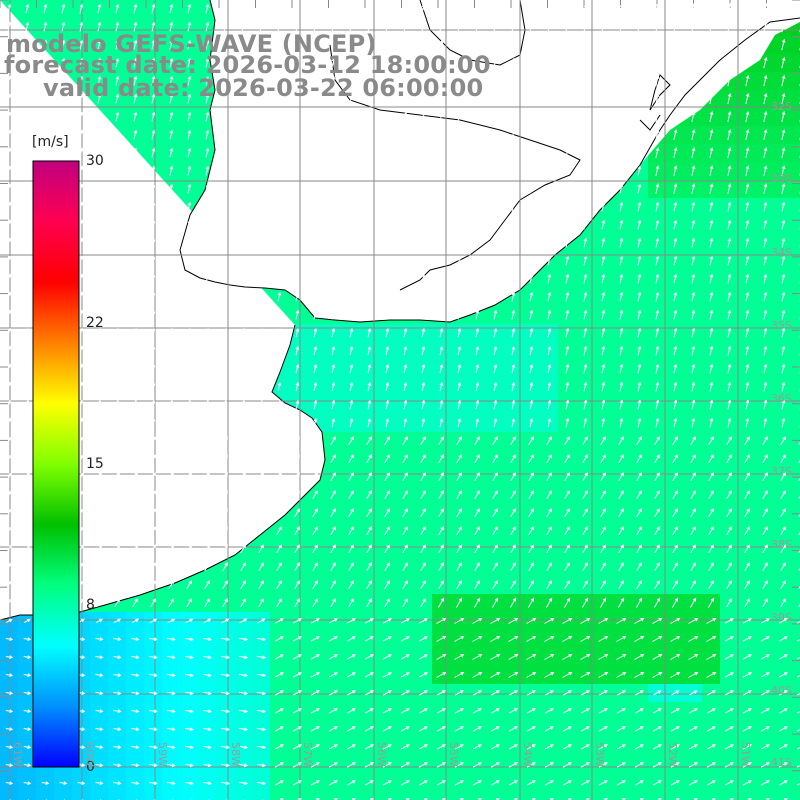 The width and height of the screenshot is (800, 800). Describe the element at coordinates (781, 398) in the screenshot. I see `latitude-label: 36S` at that location.